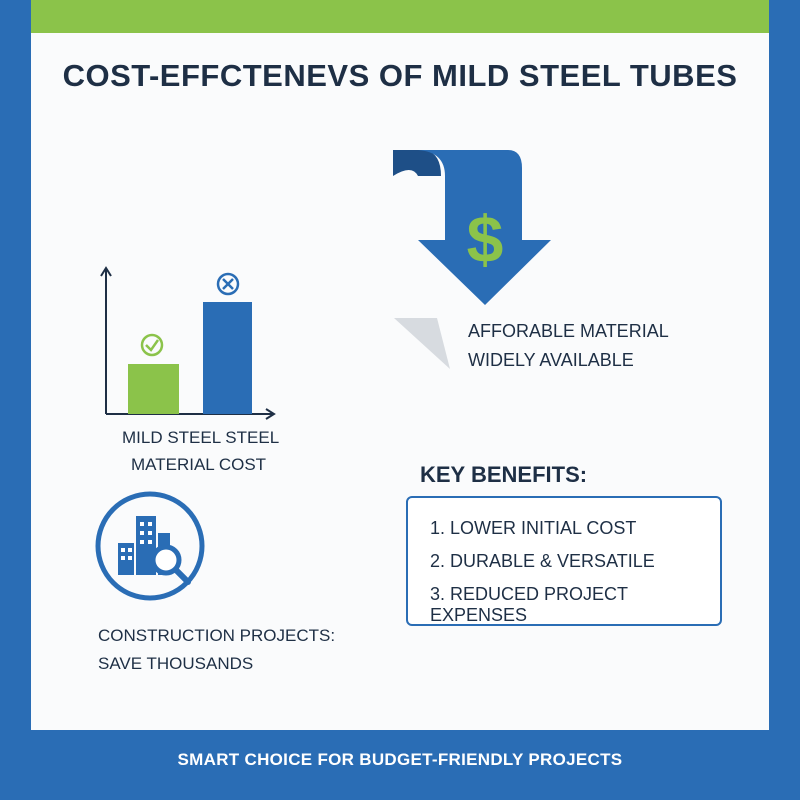 The width and height of the screenshot is (800, 800). What do you see at coordinates (217, 635) in the screenshot?
I see `construction-line1: CONSTRUCTION PROJECTS:` at bounding box center [217, 635].